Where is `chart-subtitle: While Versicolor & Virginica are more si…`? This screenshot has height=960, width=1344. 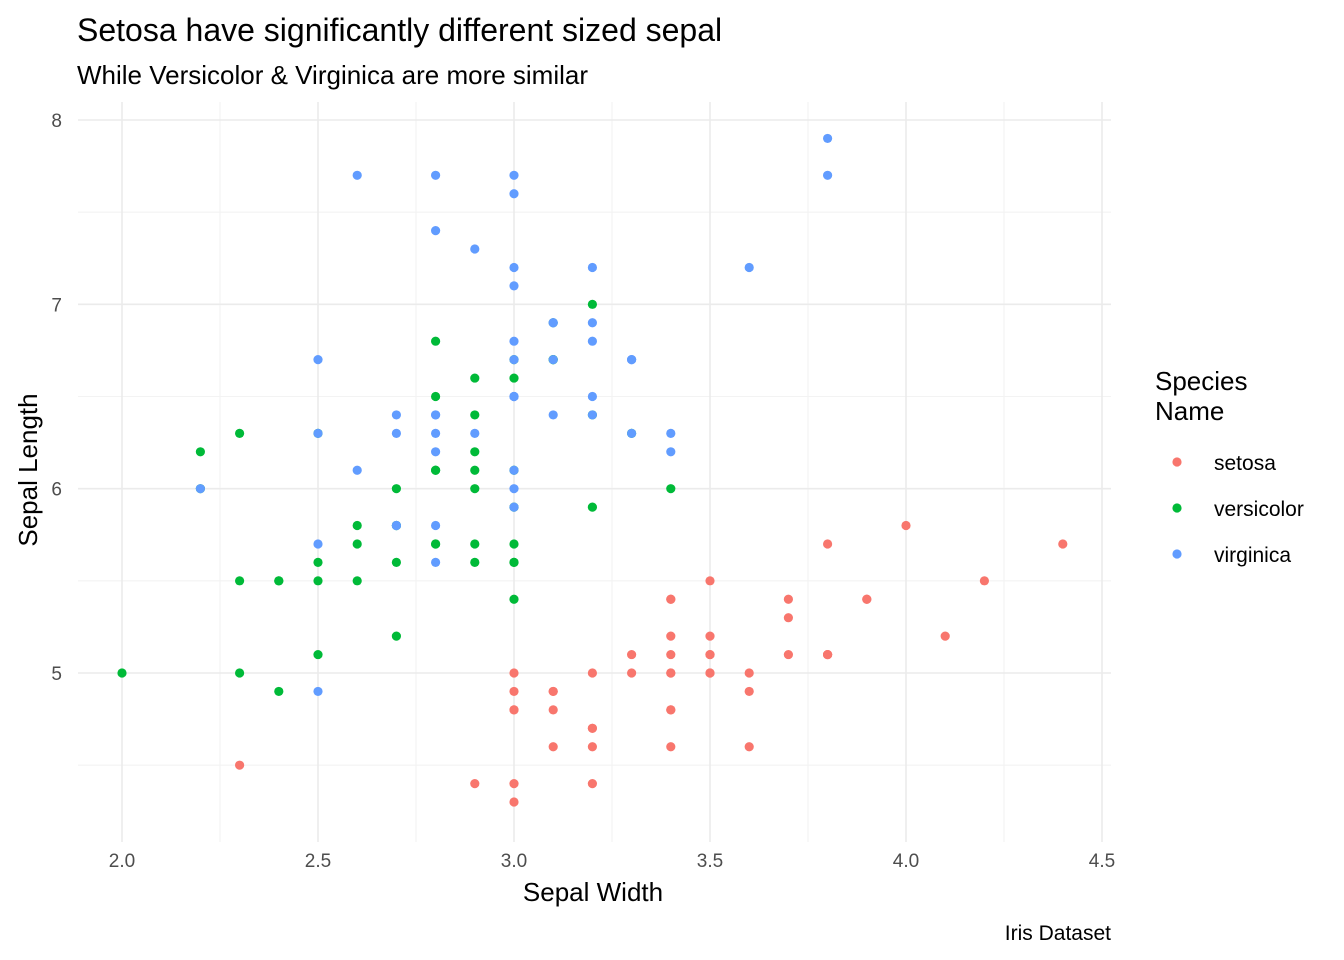
chart-subtitle: While Versicolor & Virginica are more si… is located at coordinates (332, 75).